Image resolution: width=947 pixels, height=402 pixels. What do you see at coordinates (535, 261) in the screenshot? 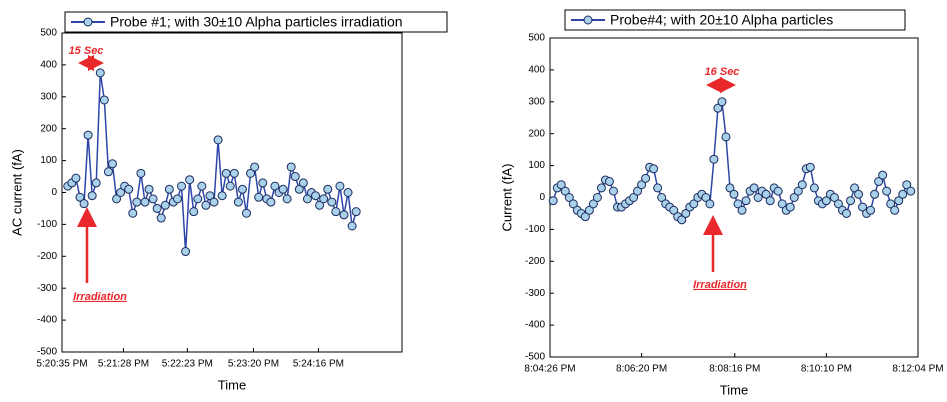
I see `y-tick-label: -200` at bounding box center [535, 261].